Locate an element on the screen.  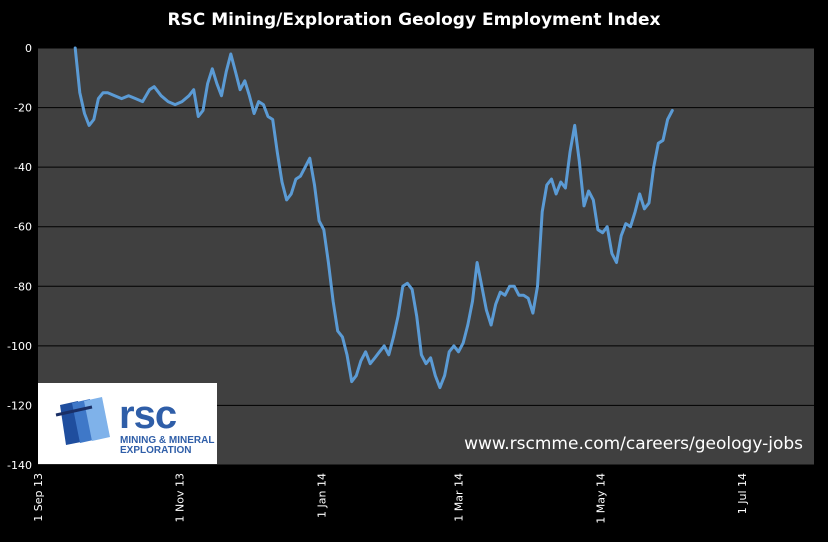
y-axis-ticks: 0 -20 -40 -60 -80 -100 -120 -140 is located at coordinates (19, 257).